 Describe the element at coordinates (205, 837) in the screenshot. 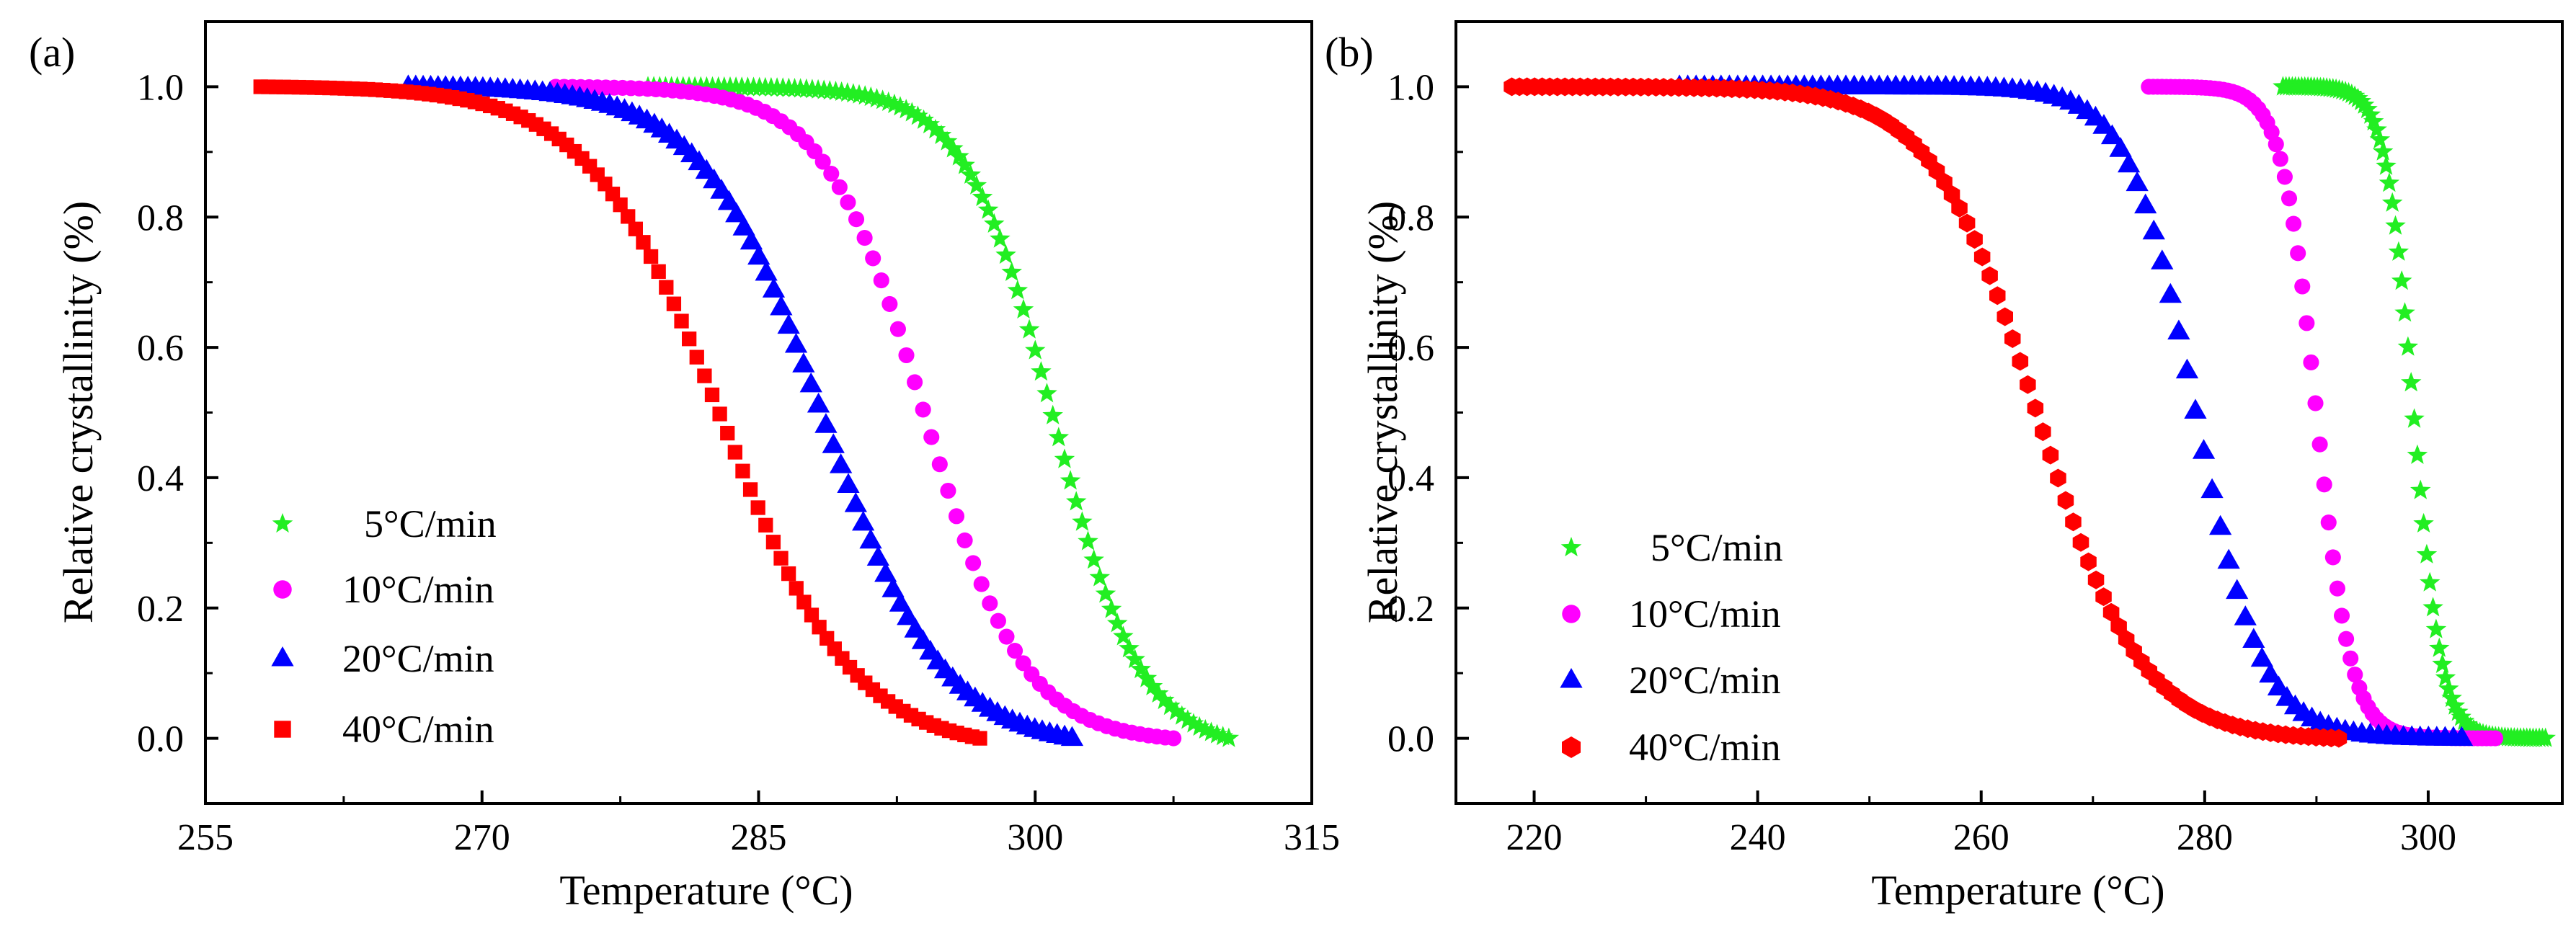

I see `x-tick-label-a: 255` at that location.